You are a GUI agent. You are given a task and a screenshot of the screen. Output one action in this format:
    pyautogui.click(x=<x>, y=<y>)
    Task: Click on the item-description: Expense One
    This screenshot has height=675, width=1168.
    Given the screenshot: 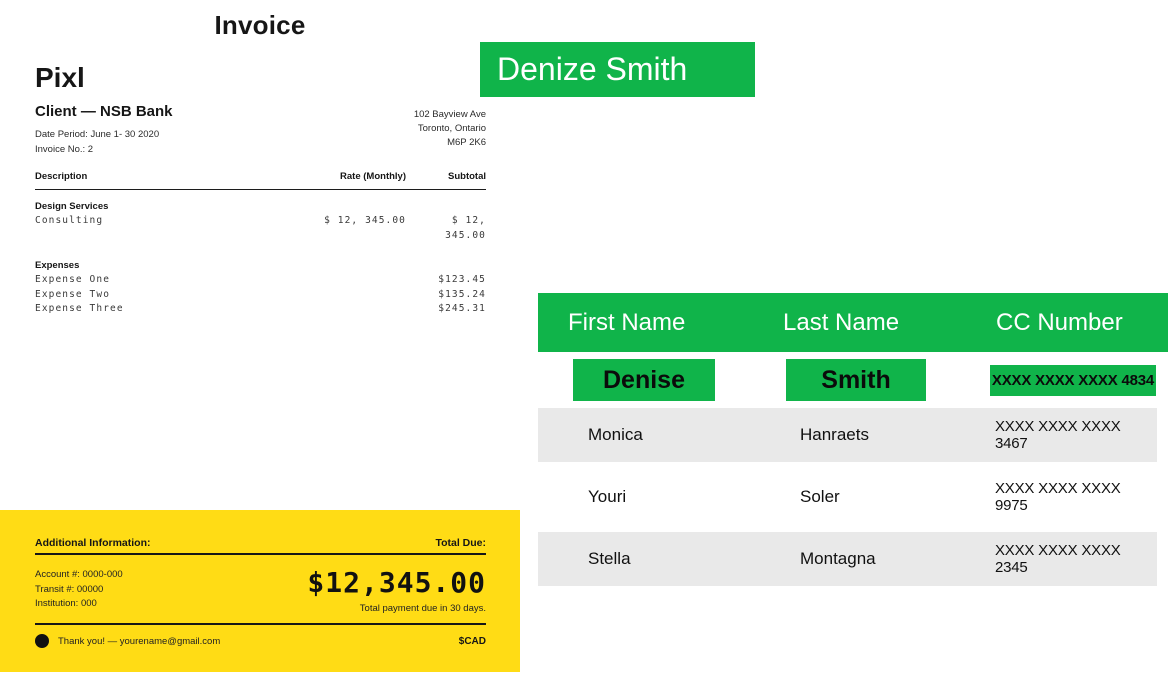 What is the action you would take?
    pyautogui.click(x=73, y=279)
    